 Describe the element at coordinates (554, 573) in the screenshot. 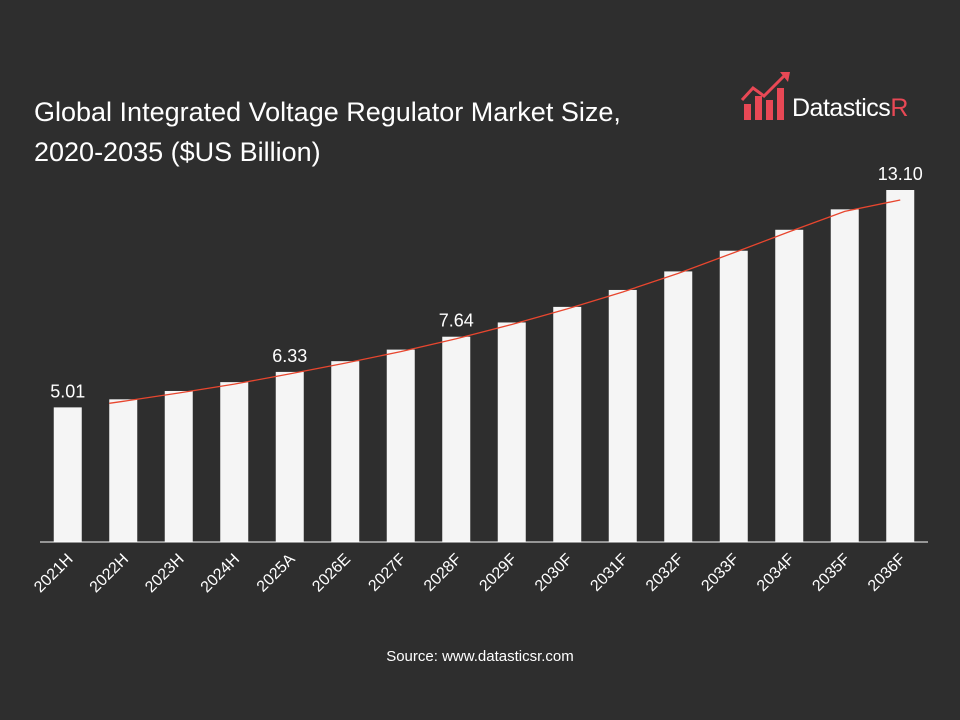

I see `x-tick-label: 2030F` at that location.